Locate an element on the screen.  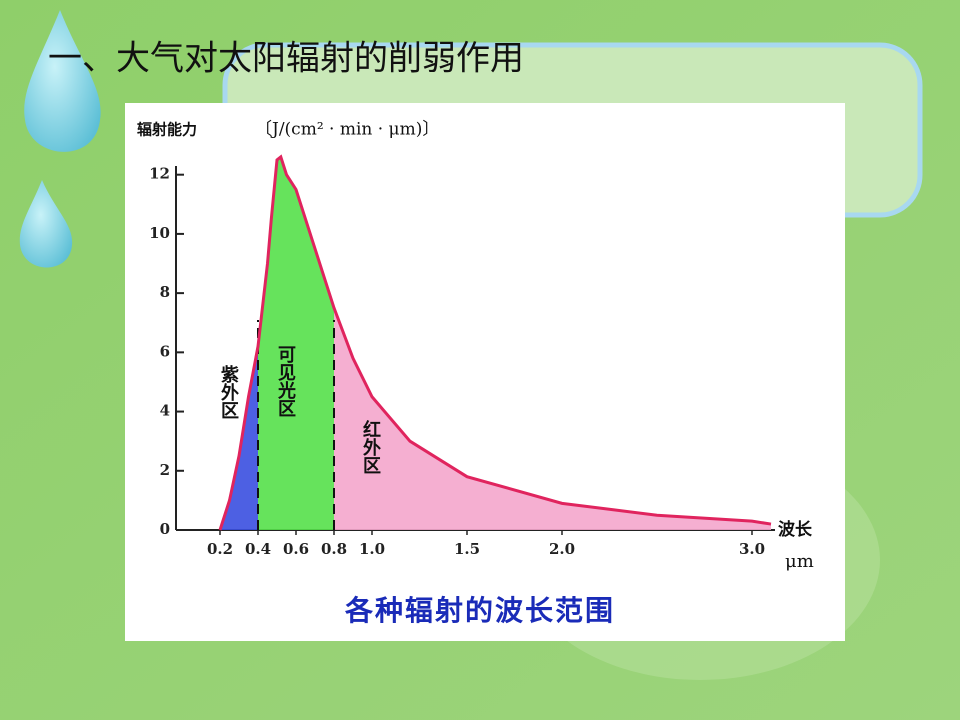
region-label: 红外区 is located at coordinates (370, 446).